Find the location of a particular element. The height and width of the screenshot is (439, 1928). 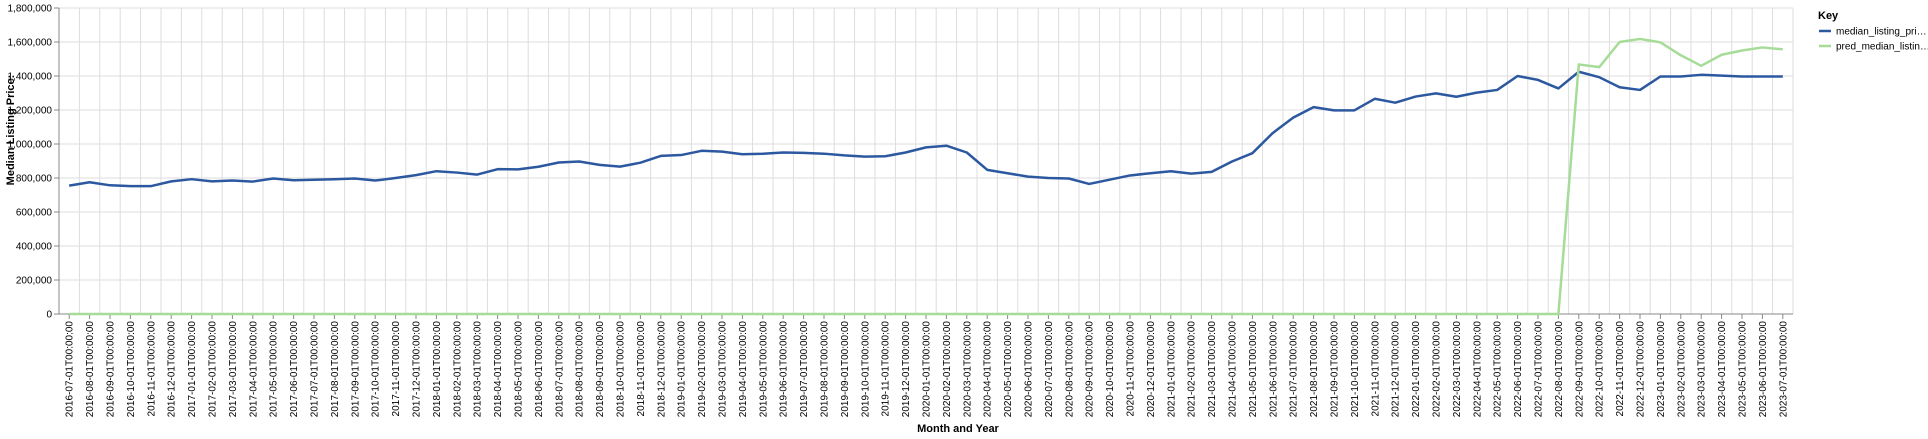

x-tick-label: 2020-02-01T00:00:00 is located at coordinates (947, 369).